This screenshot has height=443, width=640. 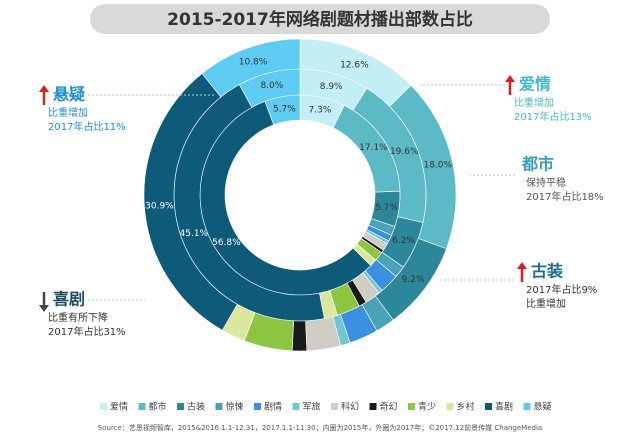 I want to click on legend-label: 爱情, so click(x=119, y=407).